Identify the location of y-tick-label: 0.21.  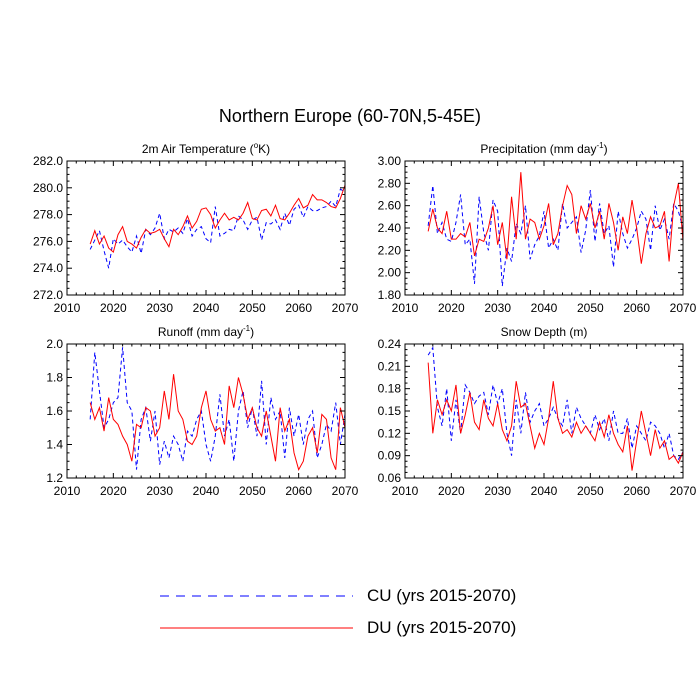
(390, 366).